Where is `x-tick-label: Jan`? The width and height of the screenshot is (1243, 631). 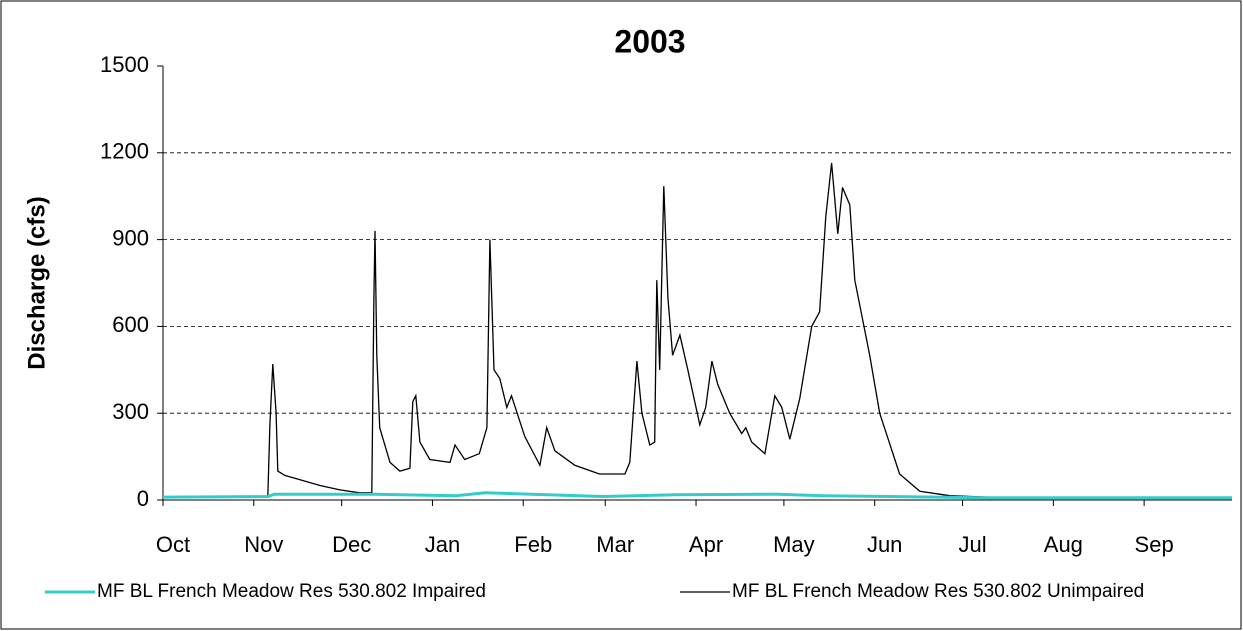 x-tick-label: Jan is located at coordinates (442, 544).